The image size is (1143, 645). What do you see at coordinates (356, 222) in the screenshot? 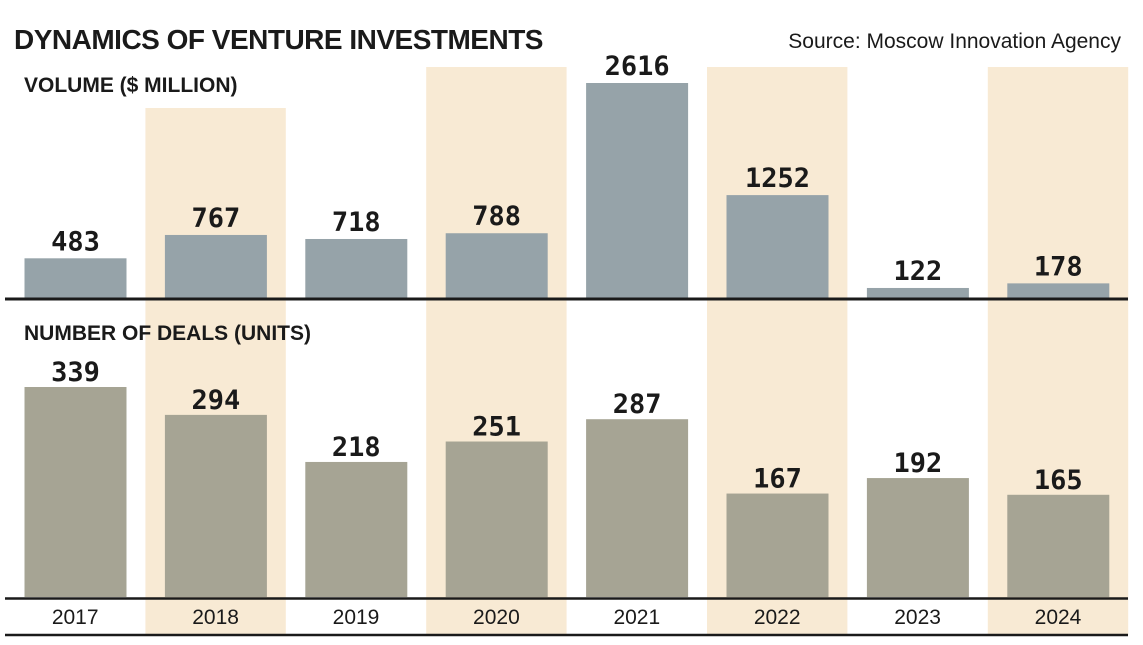
I see `volume-value-label: 718` at bounding box center [356, 222].